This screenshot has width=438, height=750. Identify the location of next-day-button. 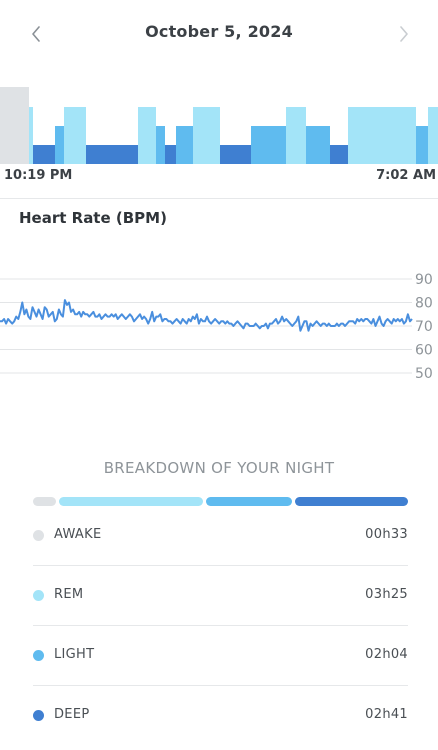
(404, 34).